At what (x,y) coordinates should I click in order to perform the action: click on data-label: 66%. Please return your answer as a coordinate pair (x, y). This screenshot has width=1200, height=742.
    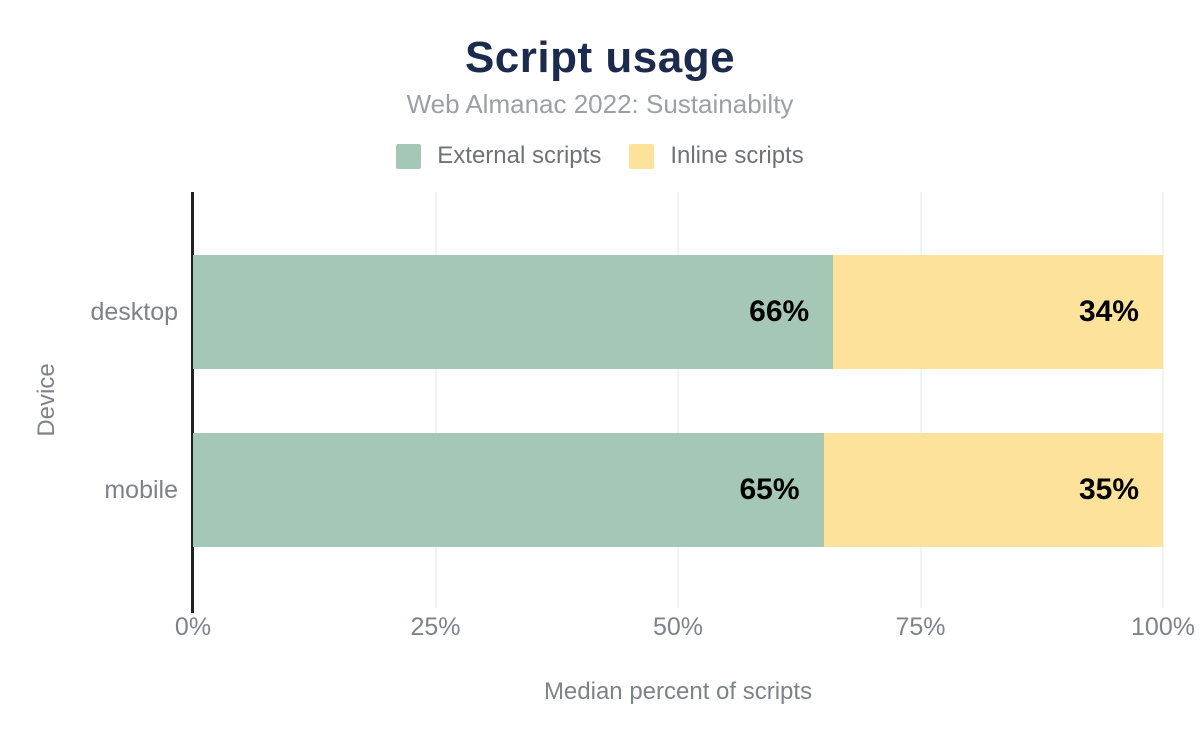
    Looking at the image, I should click on (779, 311).